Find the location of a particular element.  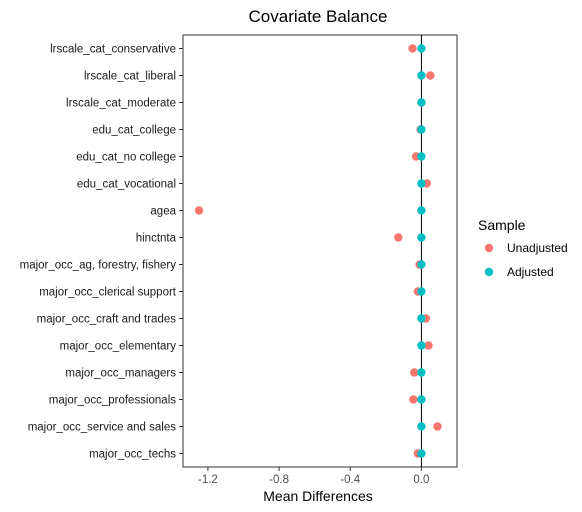

y-tick-label: edu_cat_college is located at coordinates (134, 131).